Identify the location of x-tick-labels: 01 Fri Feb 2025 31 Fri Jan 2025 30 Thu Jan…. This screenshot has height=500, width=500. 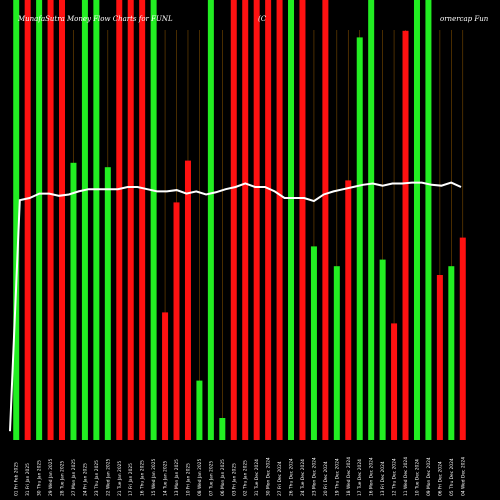
(240, 476).